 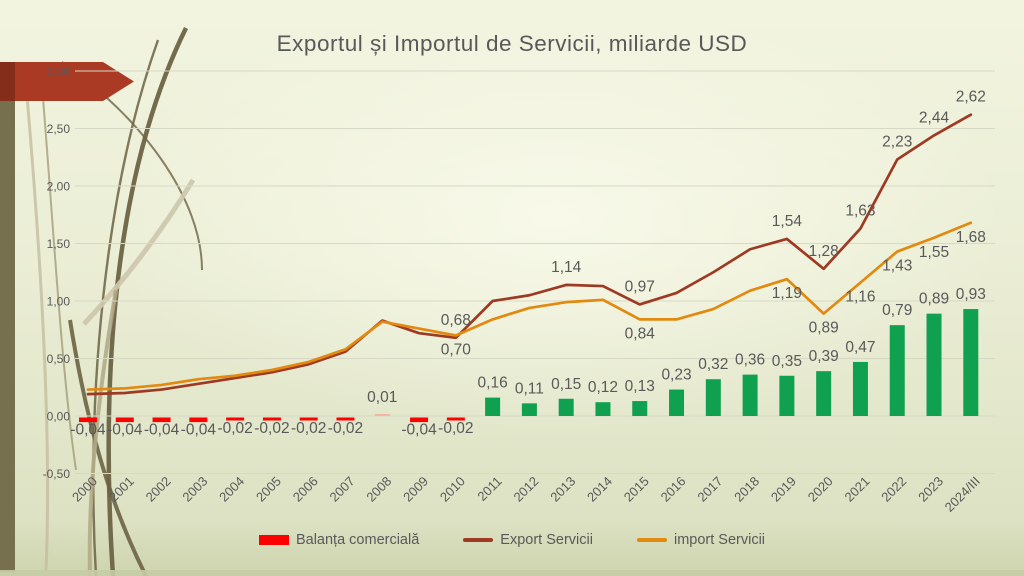 What do you see at coordinates (934, 252) in the screenshot?
I see `import-data-label: 1,55` at bounding box center [934, 252].